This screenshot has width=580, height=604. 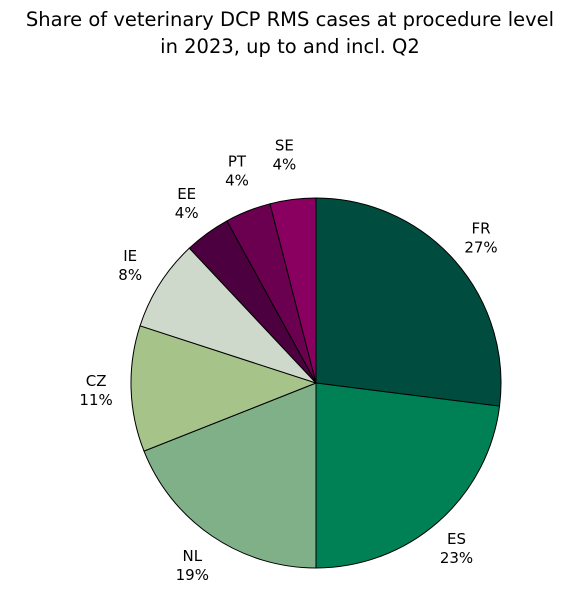 I want to click on slice-name-es: ES, so click(x=456, y=539).